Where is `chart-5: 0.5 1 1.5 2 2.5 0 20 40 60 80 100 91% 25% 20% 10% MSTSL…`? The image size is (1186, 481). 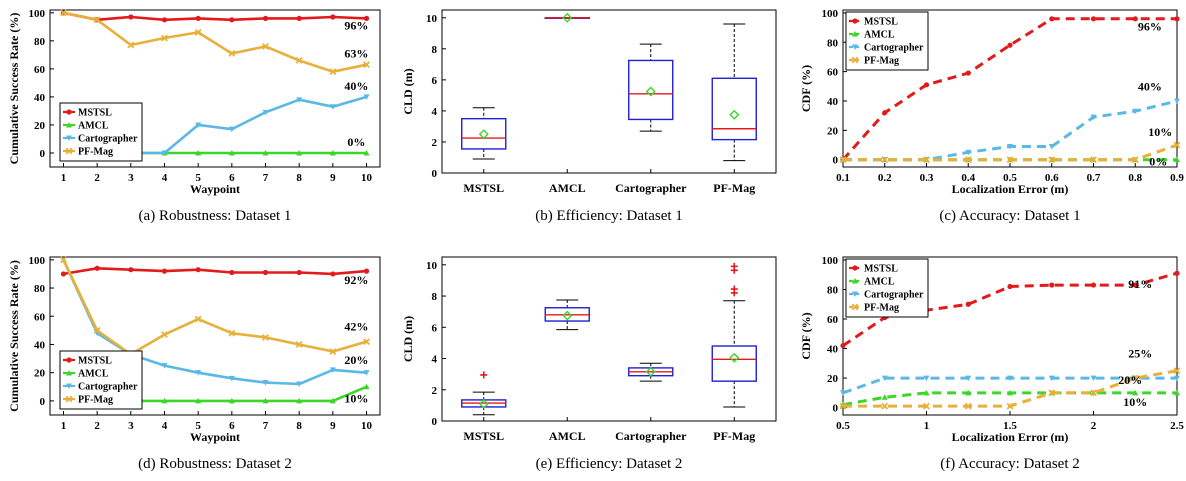 chart-5: 0.5 1 1.5 2 2.5 0 20 40 60 80 100 91% 25% 20% 10% MSTSL… is located at coordinates (991, 363).